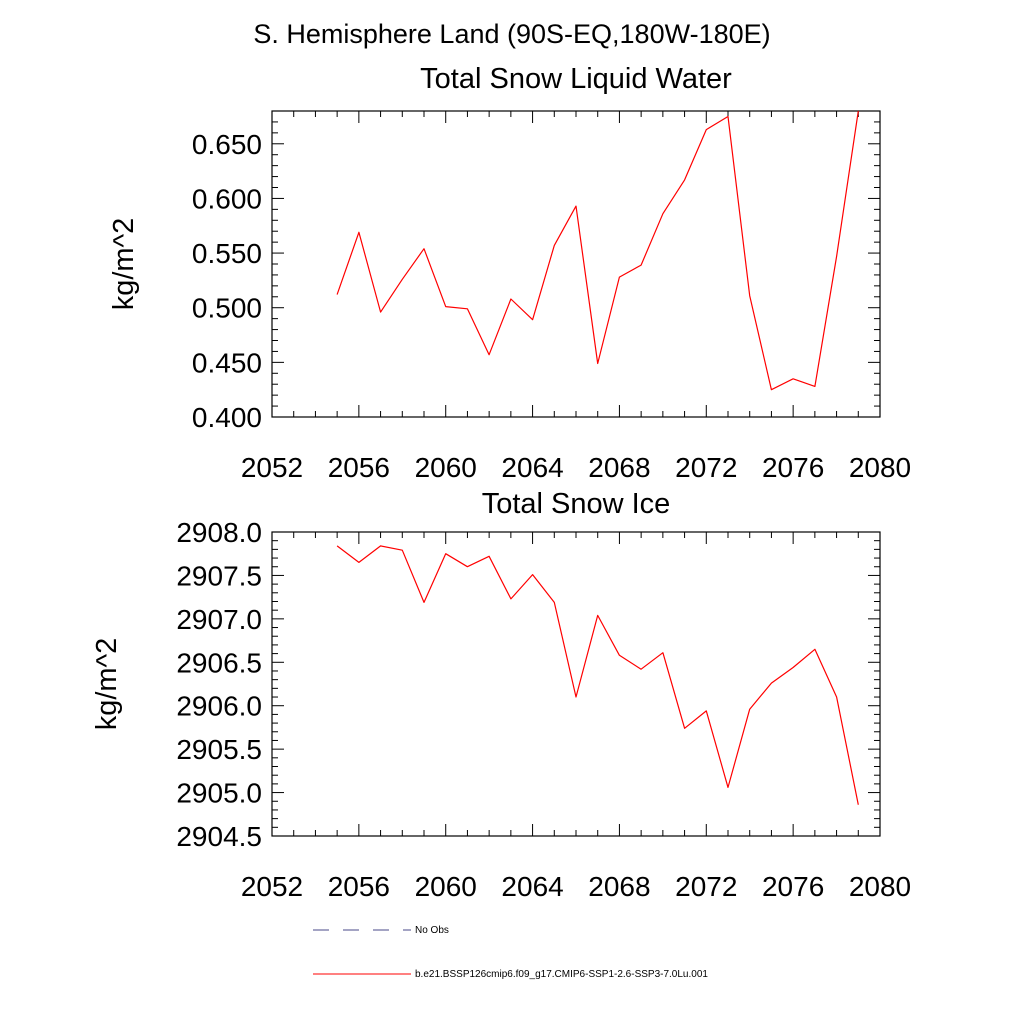 The width and height of the screenshot is (1024, 1024). I want to click on y-tick-label: 2905.5, so click(219, 749).